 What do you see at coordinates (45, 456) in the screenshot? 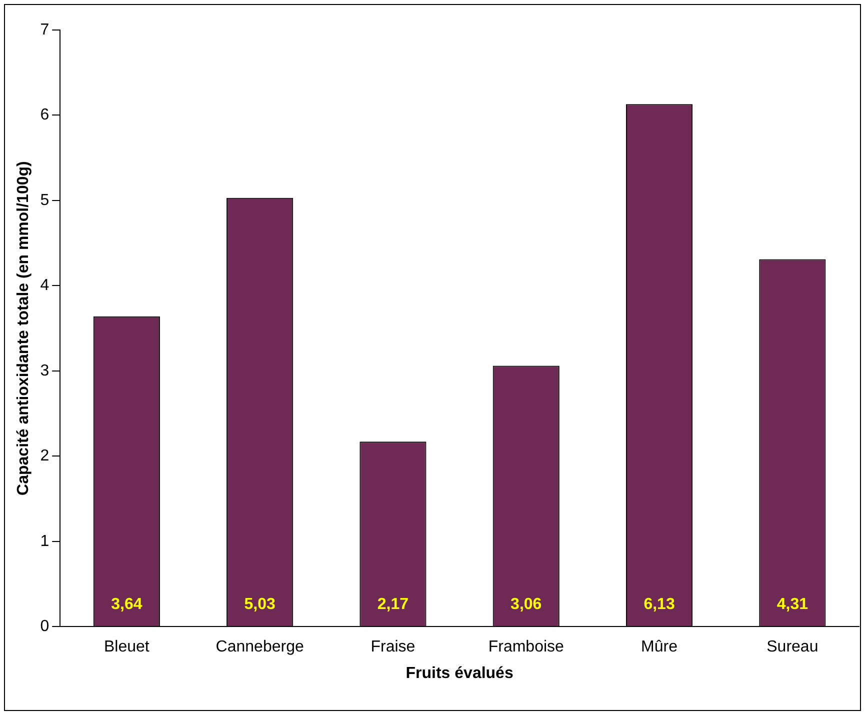
I see `y-tick-label: 2` at bounding box center [45, 456].